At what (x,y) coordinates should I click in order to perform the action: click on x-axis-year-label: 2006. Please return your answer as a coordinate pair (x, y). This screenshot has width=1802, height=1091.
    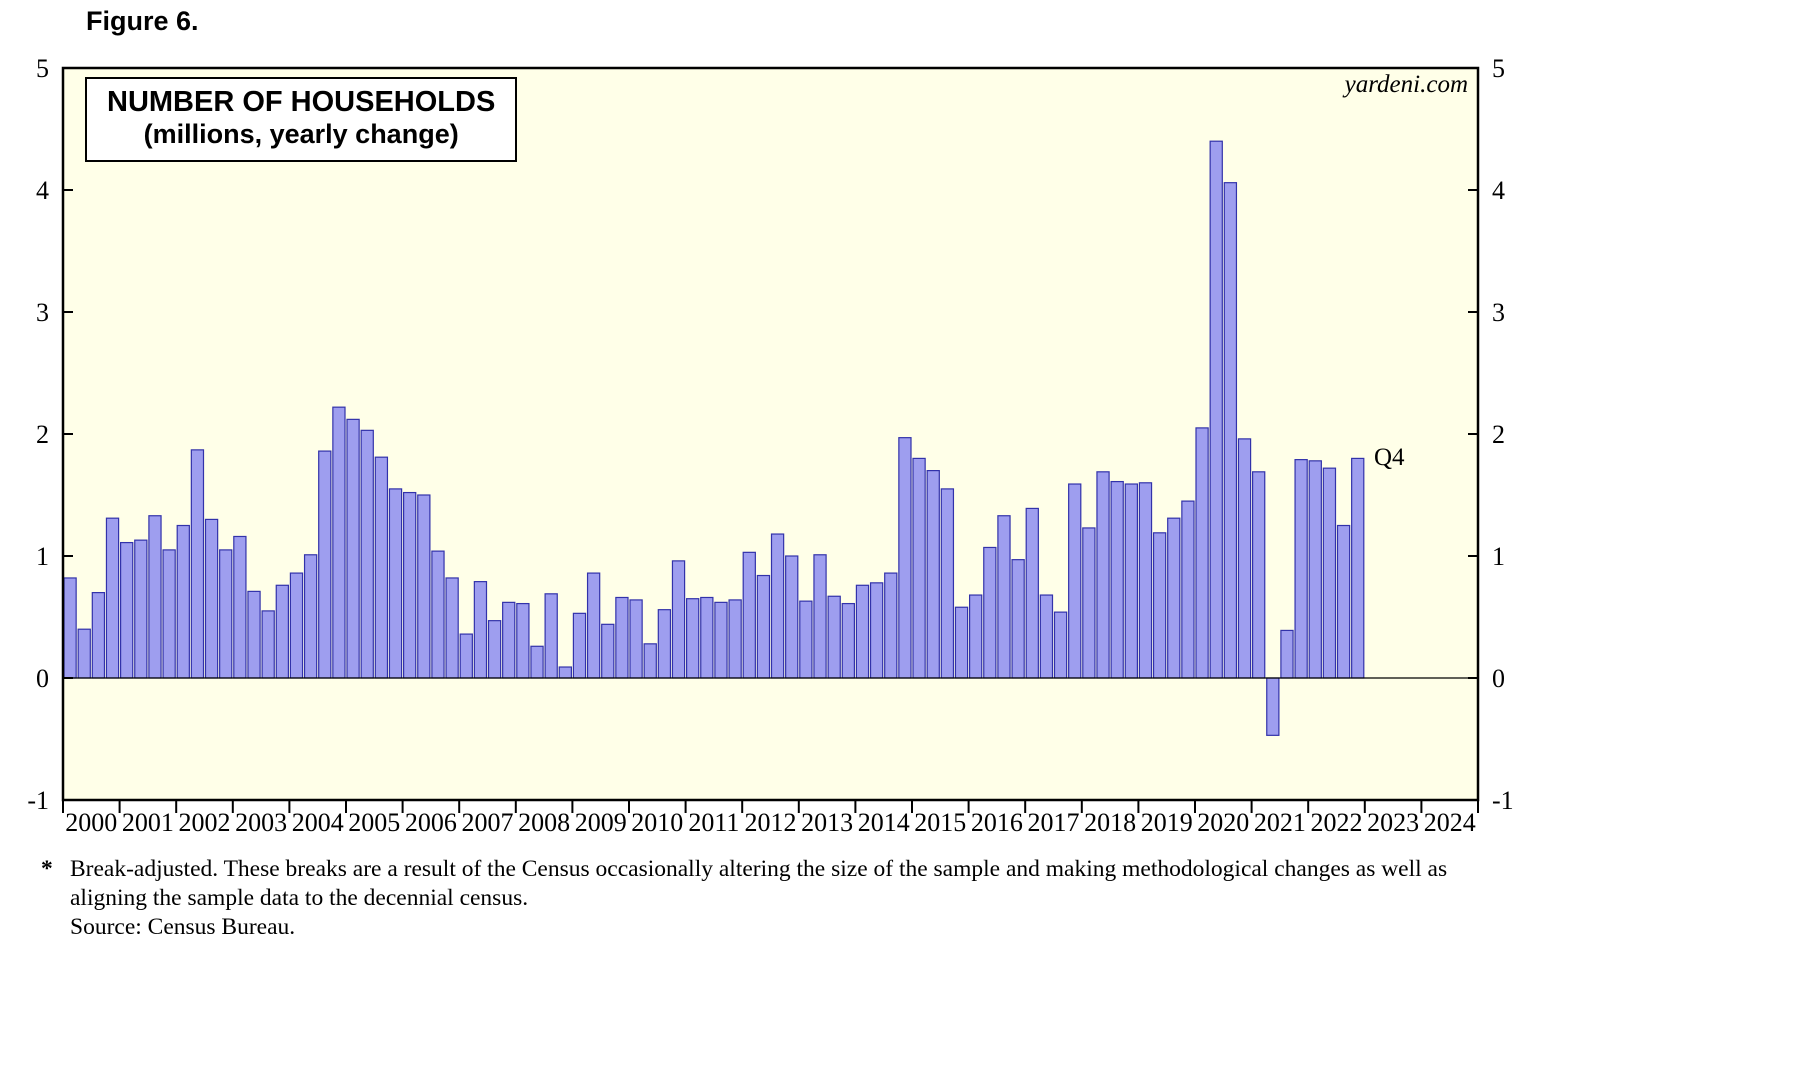
    Looking at the image, I should click on (431, 822).